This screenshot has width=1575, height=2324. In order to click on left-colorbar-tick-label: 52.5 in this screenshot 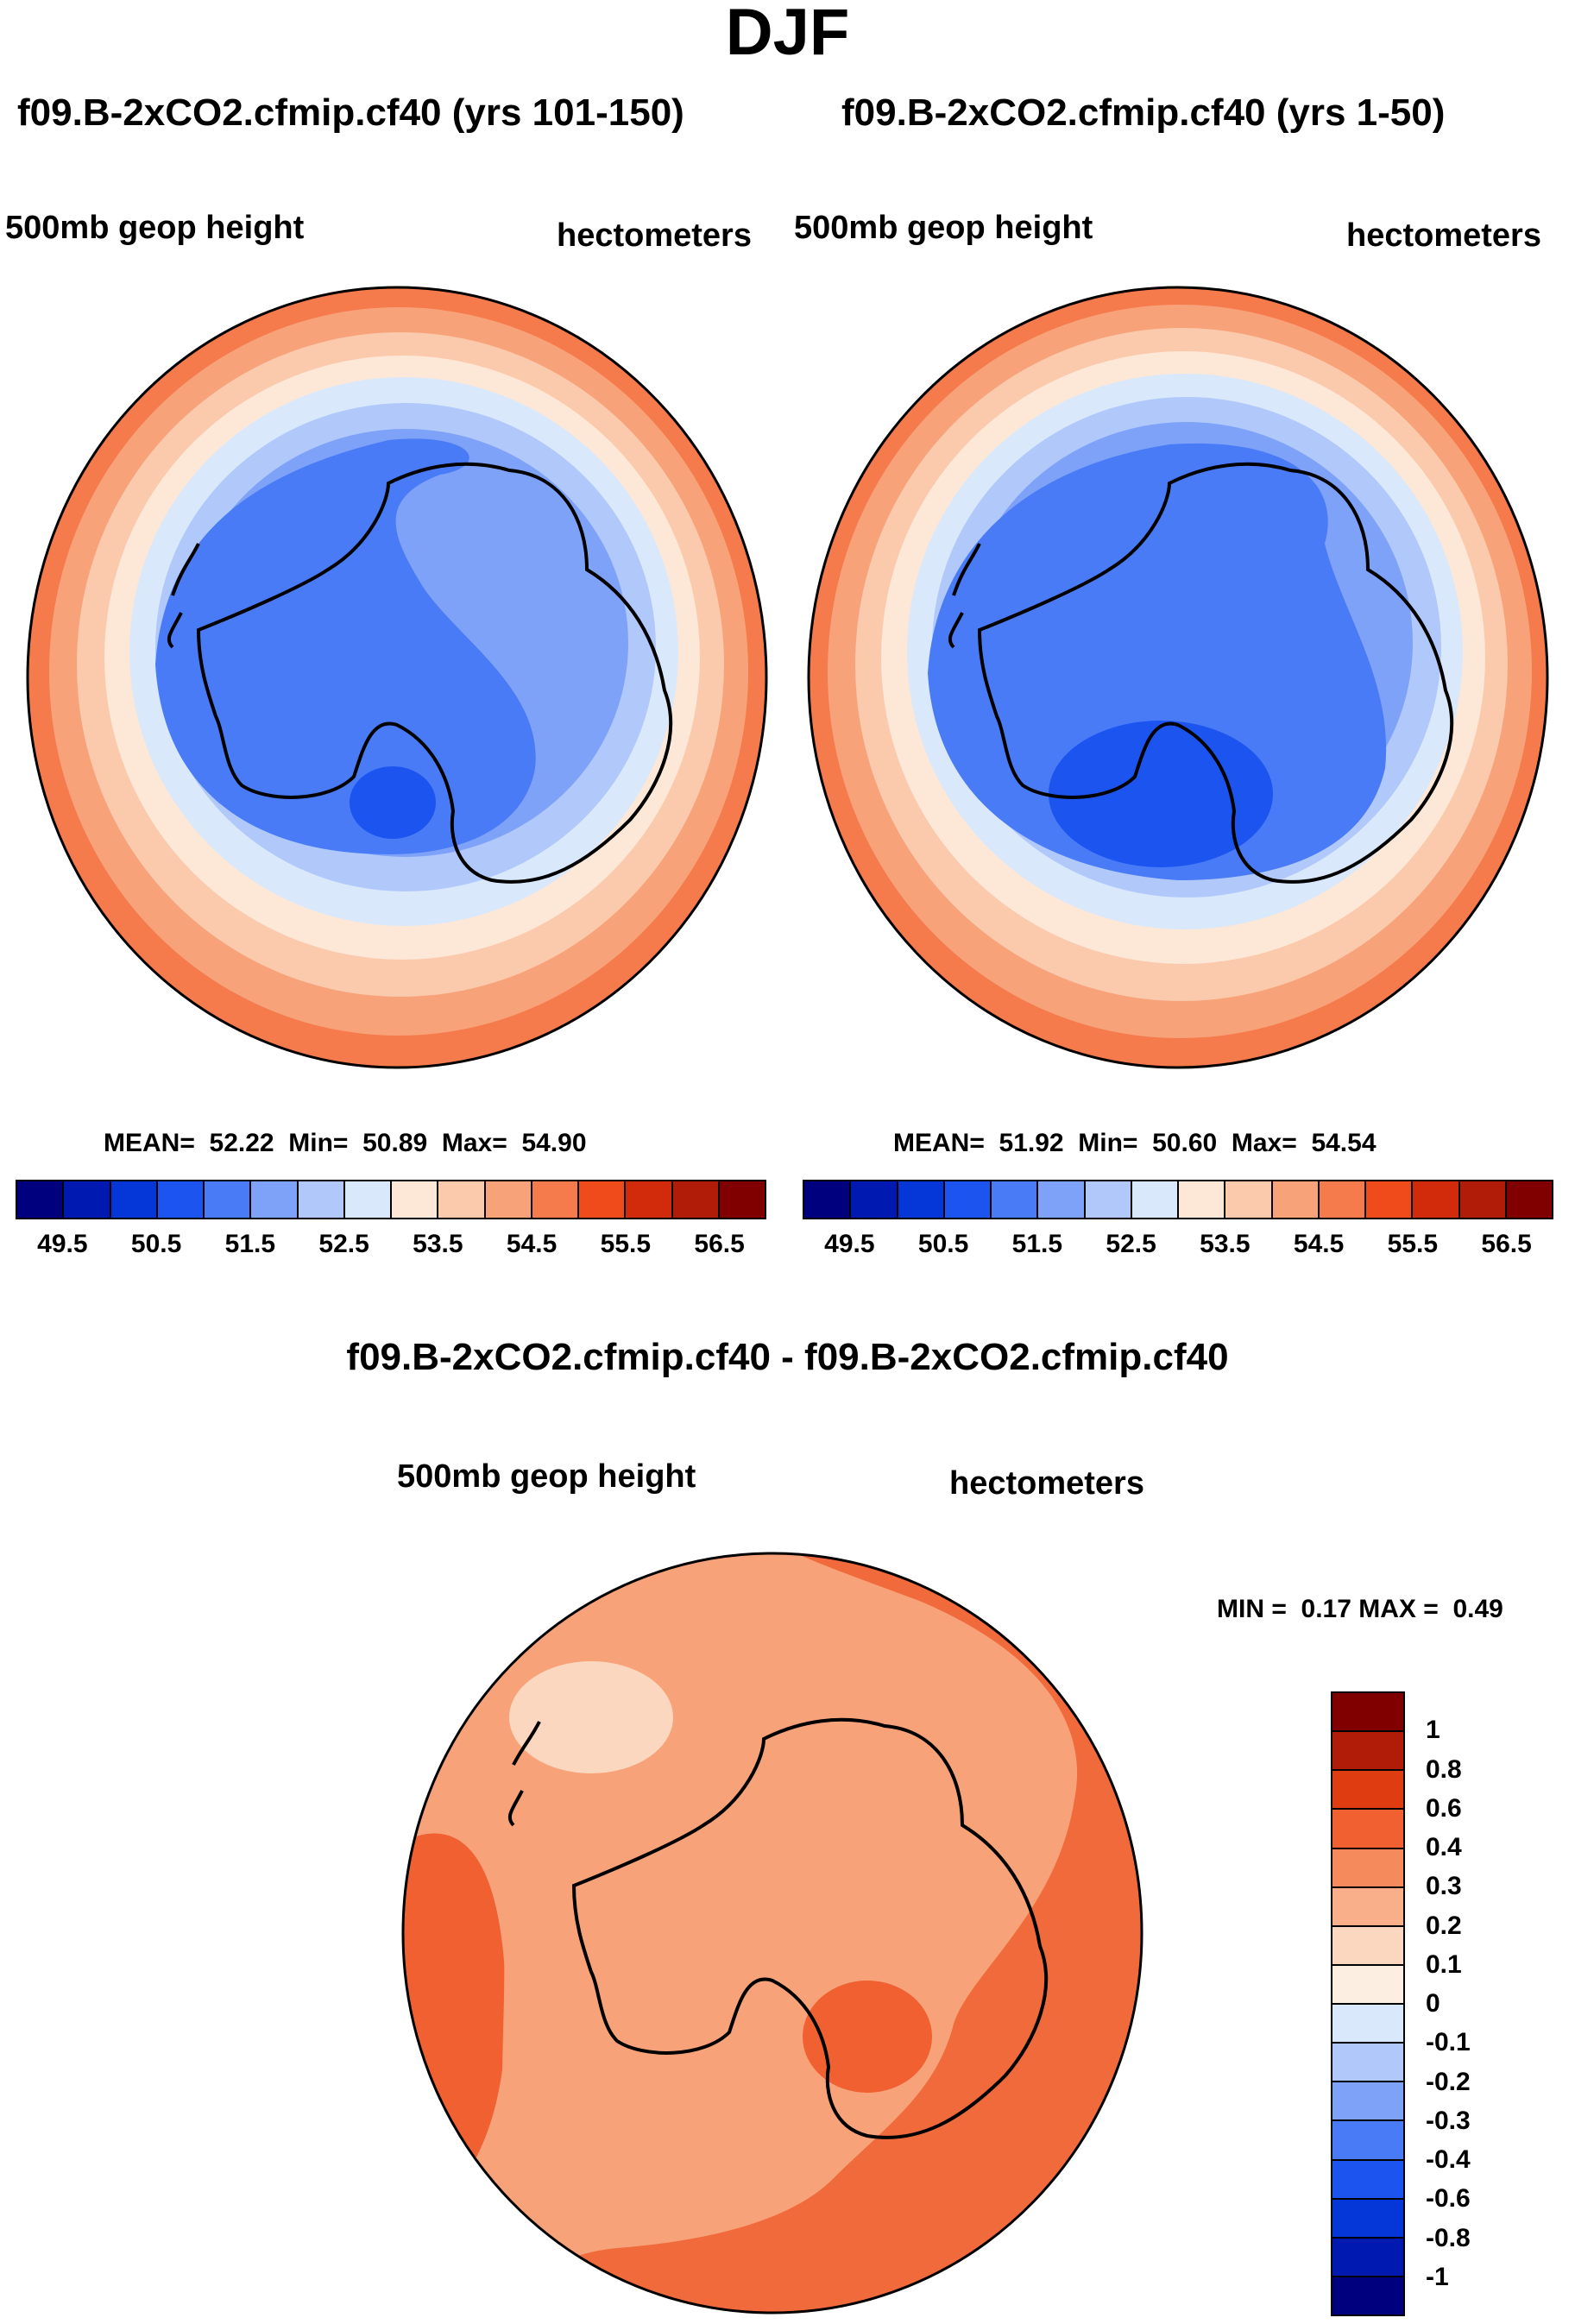, I will do `click(344, 1244)`.